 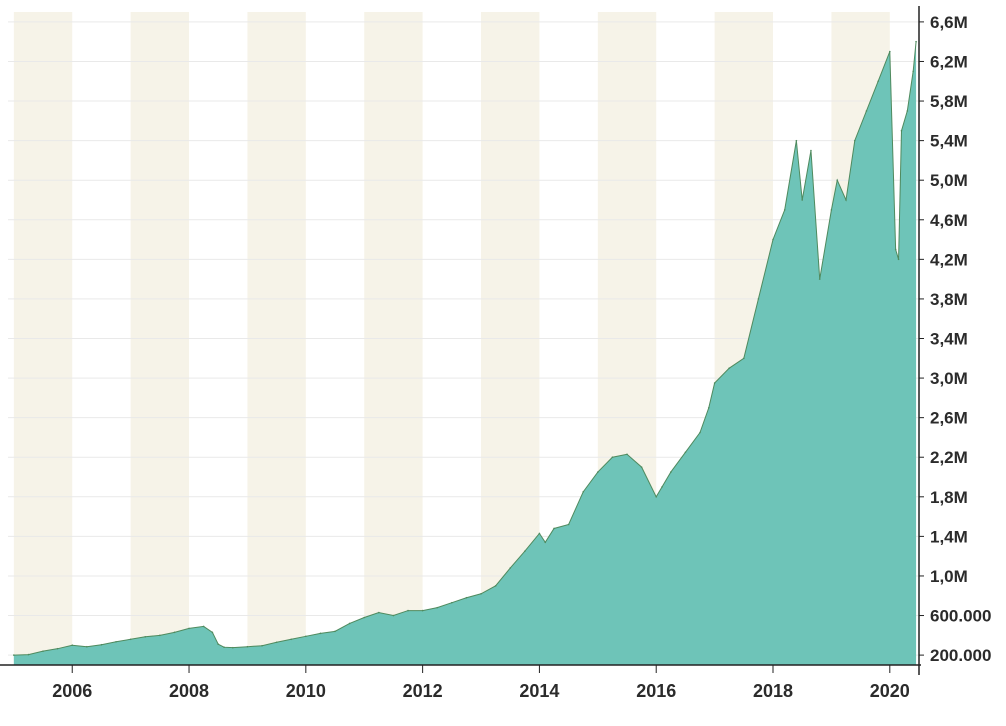 What do you see at coordinates (949, 497) in the screenshot?
I see `y-tick-label: 1,8M` at bounding box center [949, 497].